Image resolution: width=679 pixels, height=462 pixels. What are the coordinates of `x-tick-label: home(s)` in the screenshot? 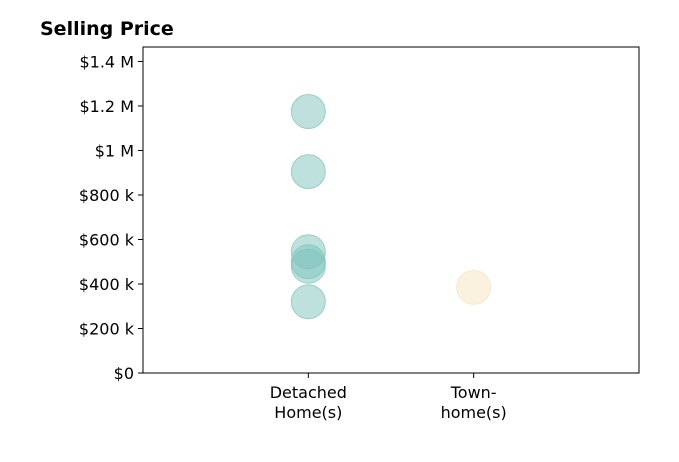 It's located at (474, 412).